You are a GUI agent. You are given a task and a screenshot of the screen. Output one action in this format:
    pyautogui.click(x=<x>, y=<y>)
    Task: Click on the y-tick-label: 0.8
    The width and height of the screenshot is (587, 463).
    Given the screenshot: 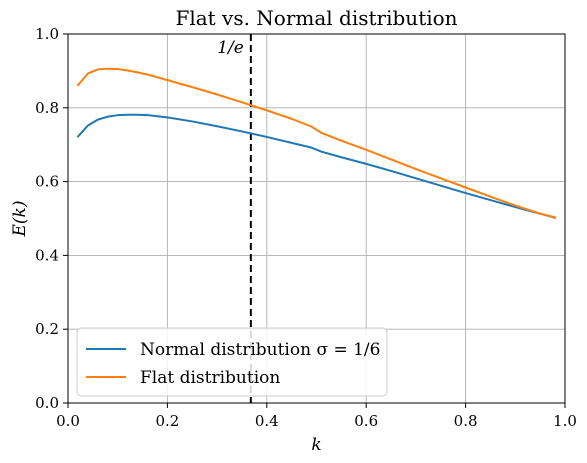 What is the action you would take?
    pyautogui.click(x=47, y=108)
    